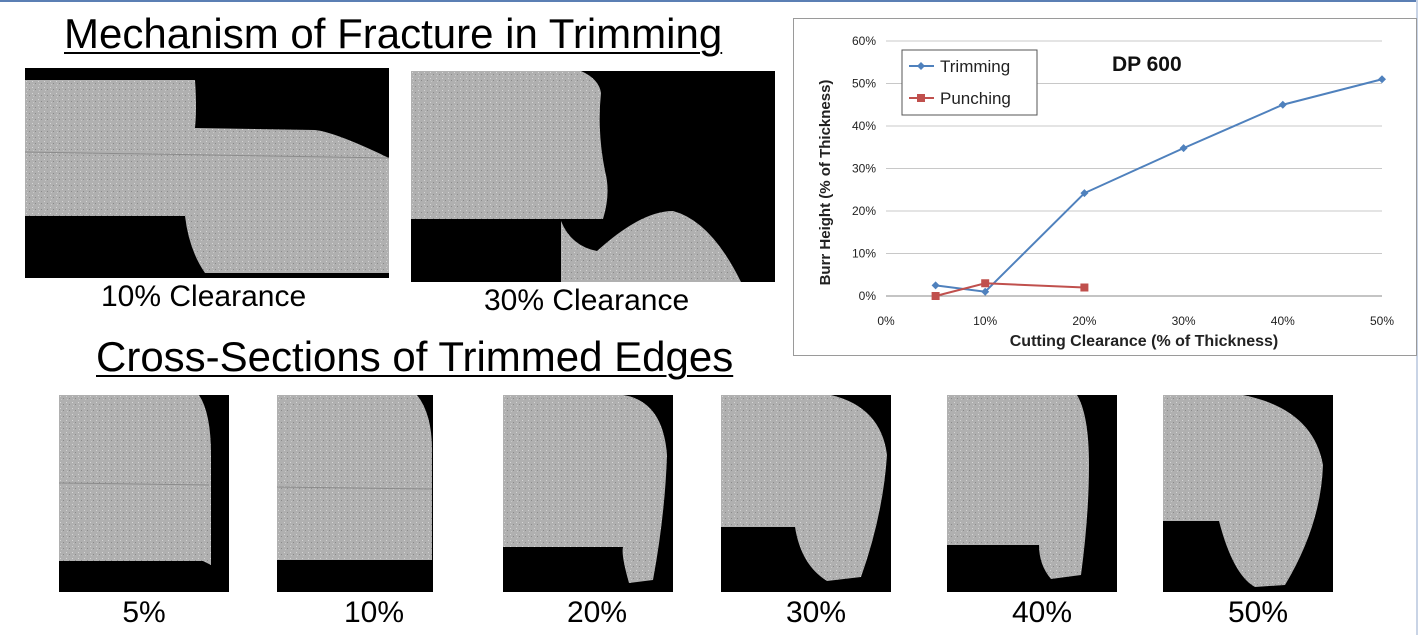 The image size is (1418, 635). What do you see at coordinates (1144, 341) in the screenshot?
I see `x-axis-label: Cutting Clearance (% of Thickness)` at bounding box center [1144, 341].